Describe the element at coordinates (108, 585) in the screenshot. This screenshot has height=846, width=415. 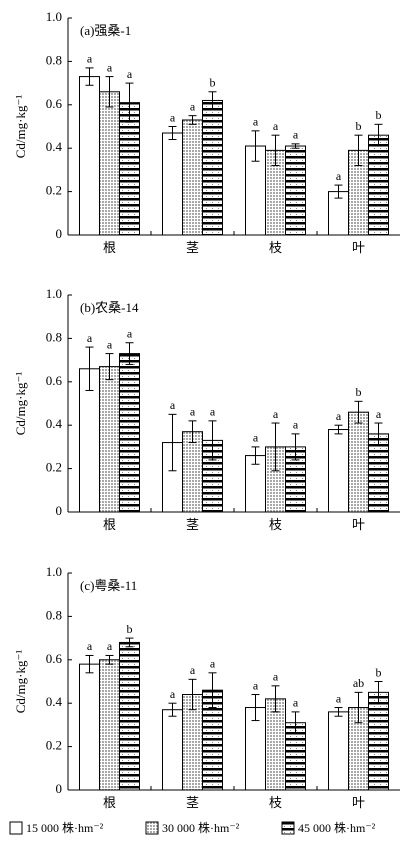
I see `panel-title: (c)粤桑-11` at that location.